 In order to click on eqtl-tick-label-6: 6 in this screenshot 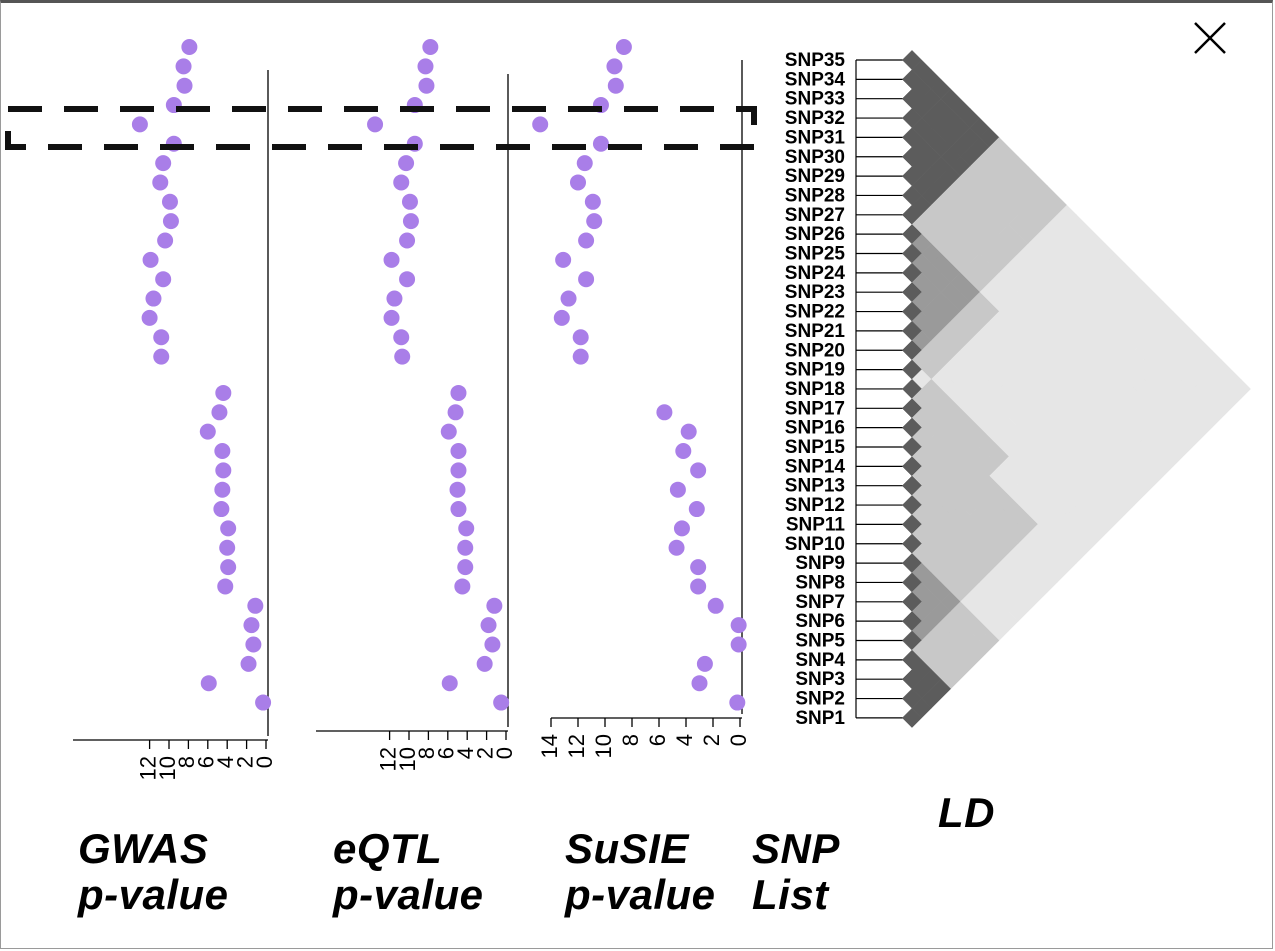, I will do `click(446, 753)`.